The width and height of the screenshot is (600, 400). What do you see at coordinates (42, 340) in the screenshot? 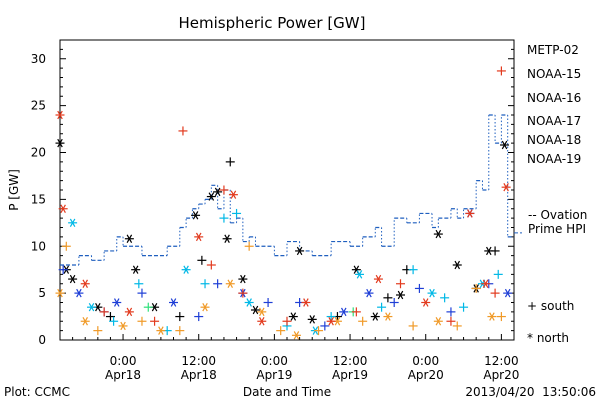
I see `y-tick-label: 0` at bounding box center [42, 340].